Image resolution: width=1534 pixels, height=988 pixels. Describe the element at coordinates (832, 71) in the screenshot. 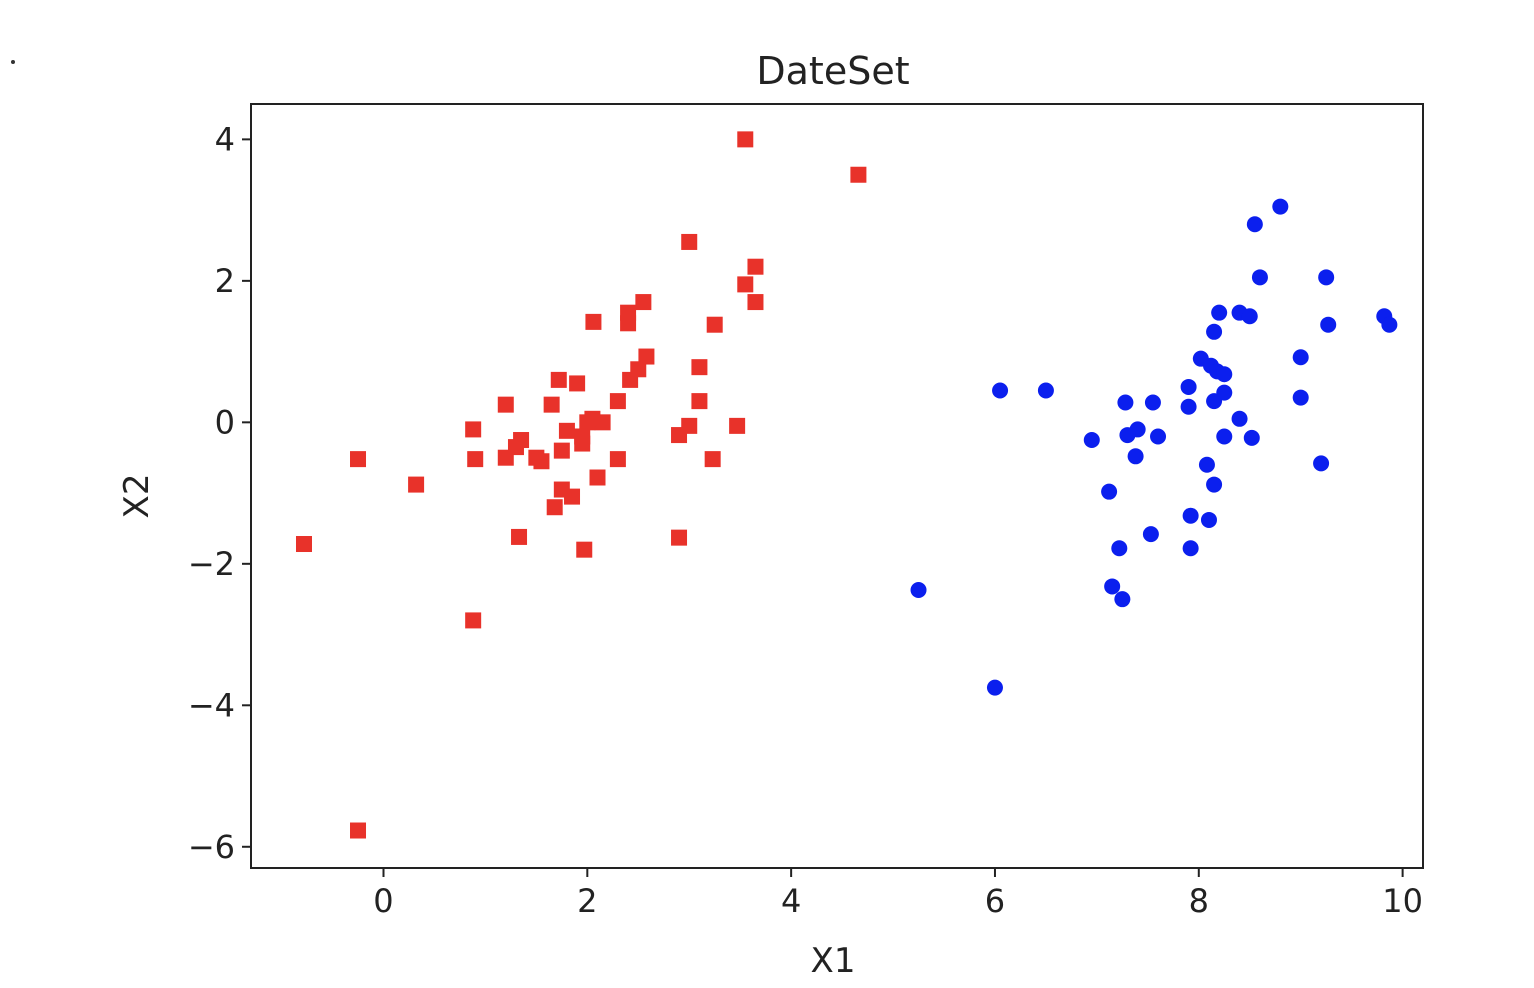

I see `chart-title: DateSet` at that location.